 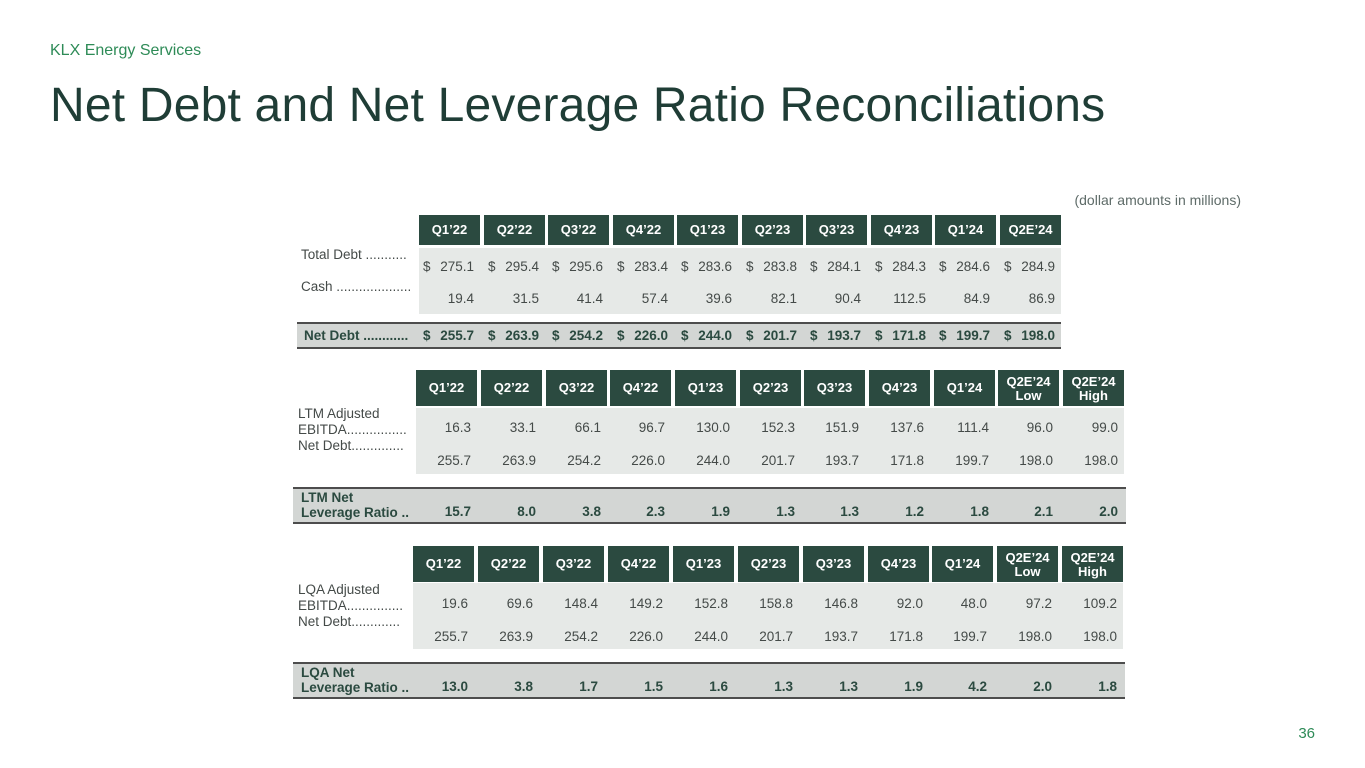 I want to click on ltm_table-total-cell: 2.0, so click(x=1093, y=512).